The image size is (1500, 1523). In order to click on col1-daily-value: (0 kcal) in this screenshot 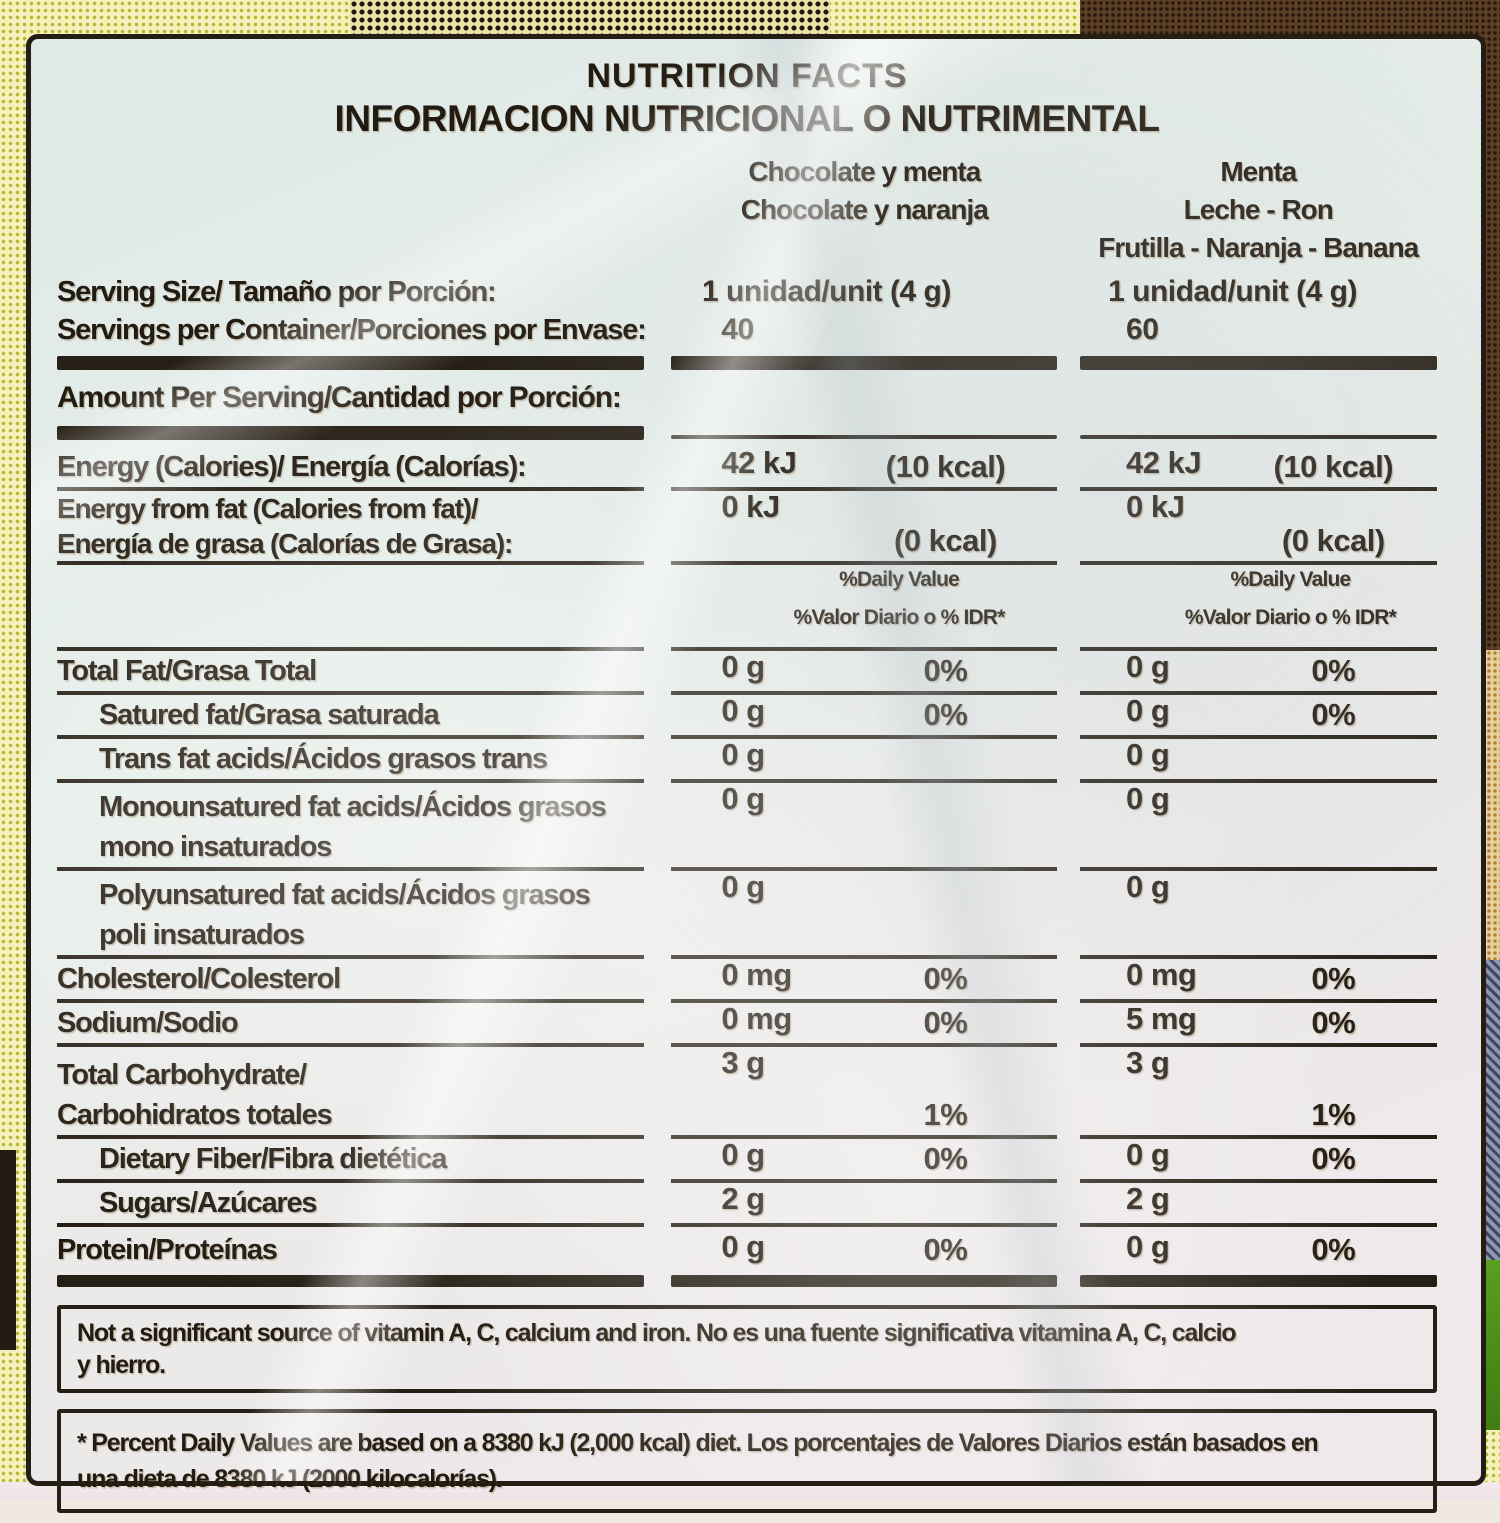, I will do `click(945, 540)`.